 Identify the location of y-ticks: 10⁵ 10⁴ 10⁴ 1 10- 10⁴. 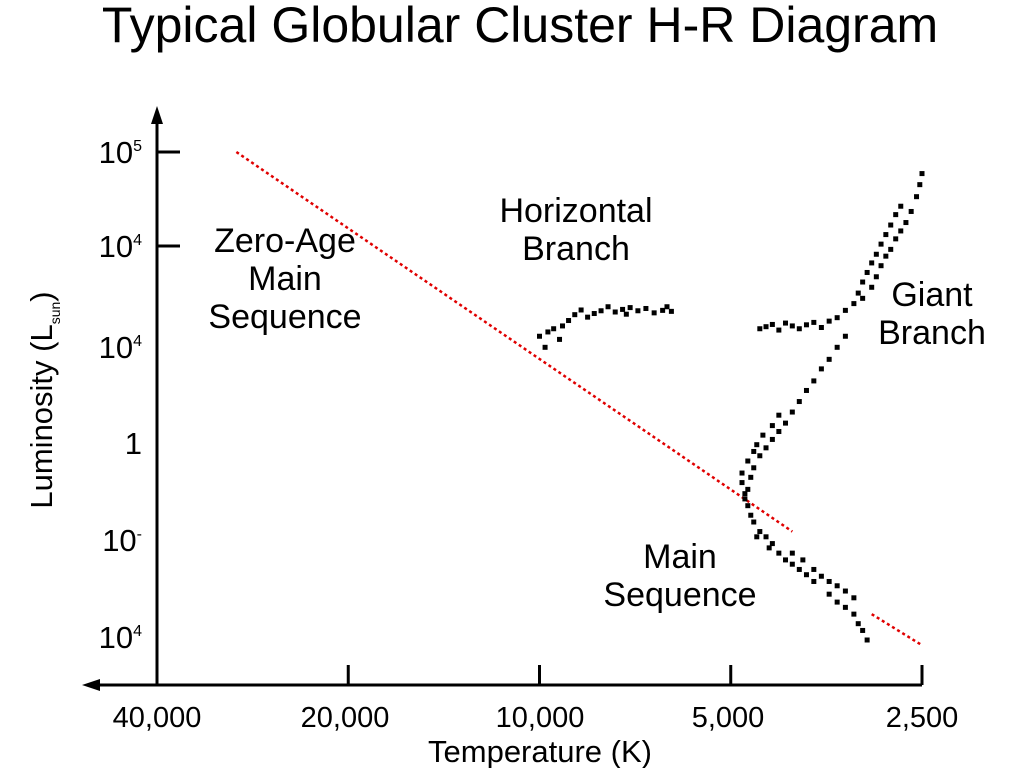
(139, 395).